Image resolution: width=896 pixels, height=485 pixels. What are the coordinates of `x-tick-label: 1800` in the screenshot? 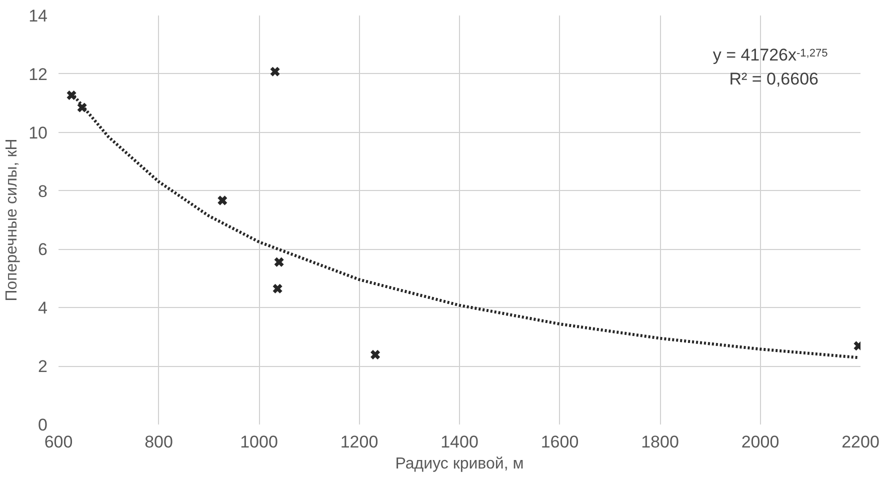 It's located at (660, 442).